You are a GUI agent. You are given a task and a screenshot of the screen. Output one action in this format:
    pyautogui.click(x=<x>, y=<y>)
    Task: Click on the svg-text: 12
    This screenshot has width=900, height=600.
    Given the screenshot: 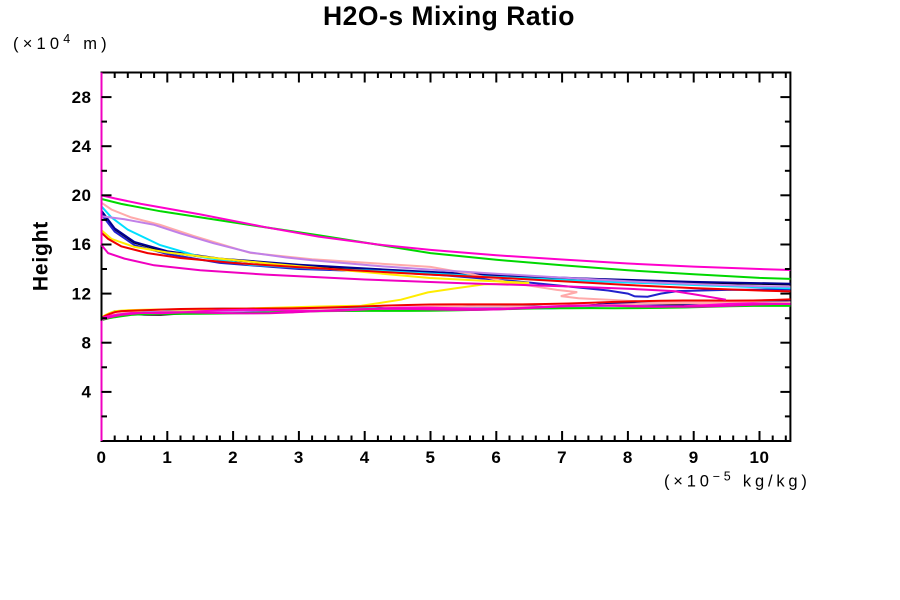 What is the action you would take?
    pyautogui.click(x=82, y=293)
    